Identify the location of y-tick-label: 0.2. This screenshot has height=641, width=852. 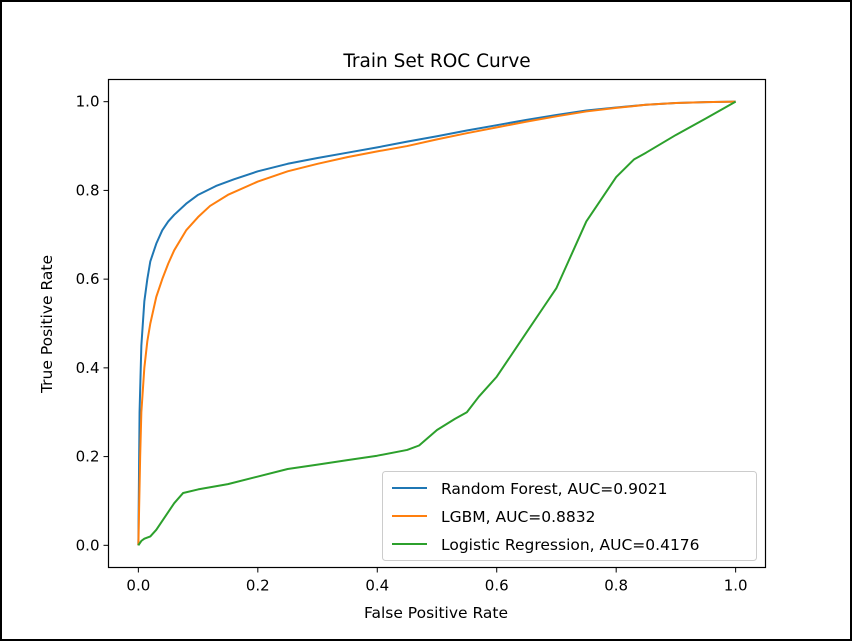
(88, 457).